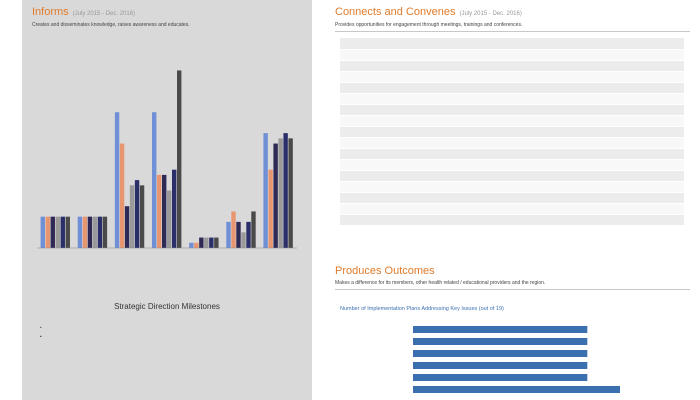 This screenshot has height=400, width=700. What do you see at coordinates (490, 14) in the screenshot?
I see `connects-date-range: (July 2015 - Dec. 2016)` at bounding box center [490, 14].